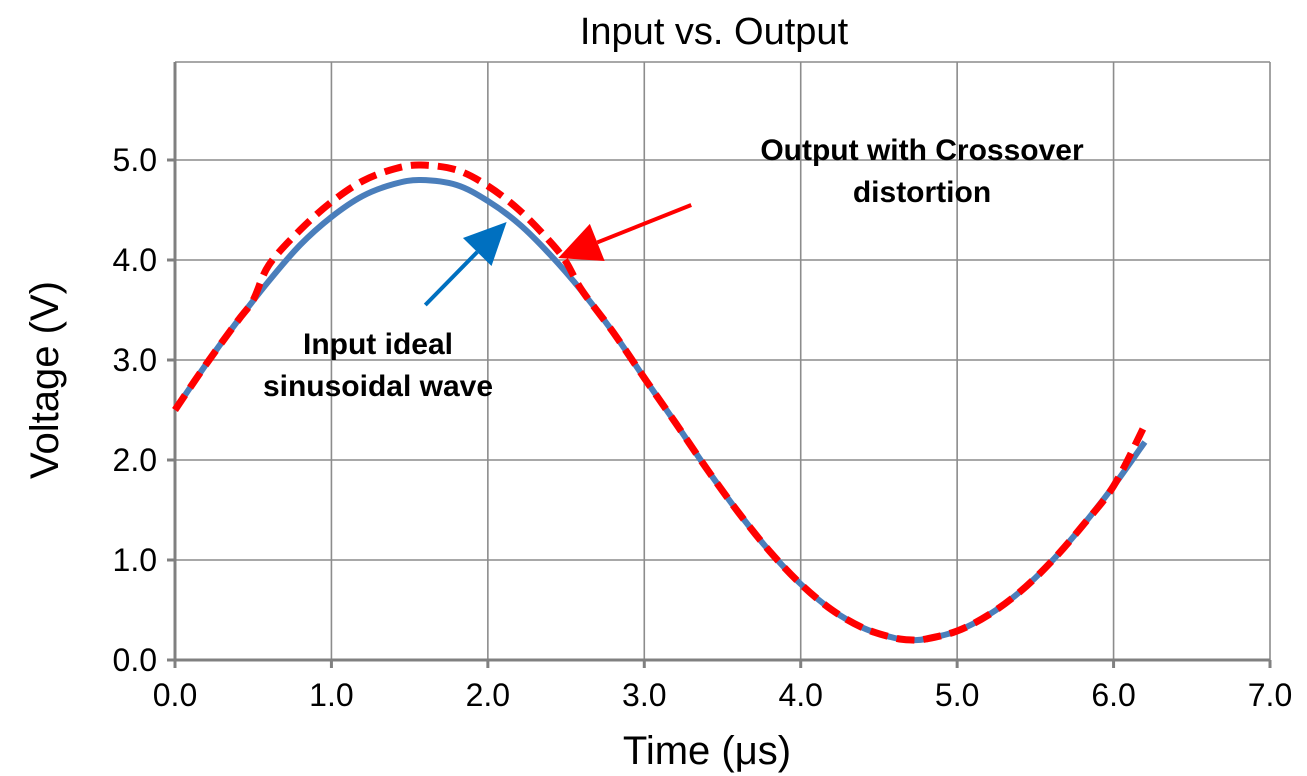 The height and width of the screenshot is (776, 1307). What do you see at coordinates (135, 260) in the screenshot?
I see `y-tick-label: 4.0` at bounding box center [135, 260].